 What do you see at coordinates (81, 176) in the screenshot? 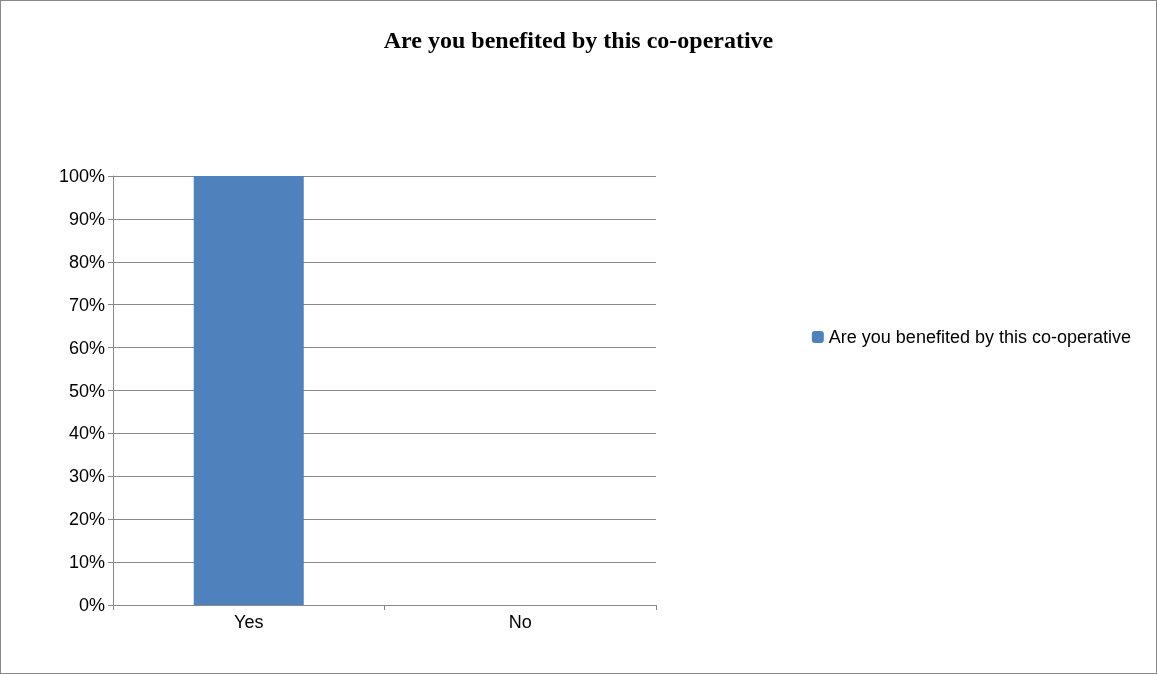
I see `y-tick-label: 100%` at bounding box center [81, 176].